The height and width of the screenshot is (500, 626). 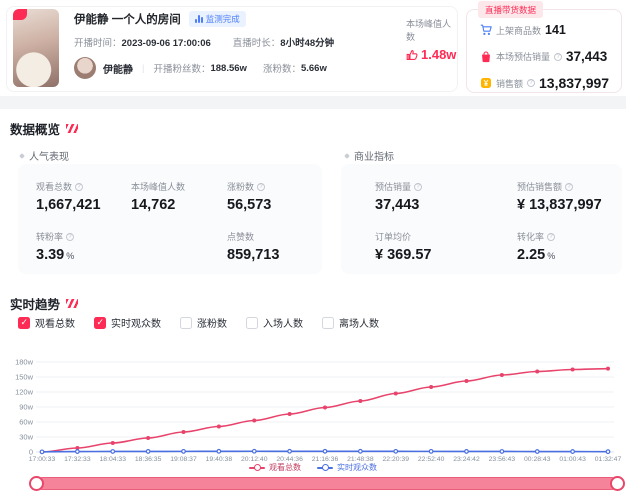 I want to click on checkbox-live-viewers: 实时观众数, so click(x=127, y=322).